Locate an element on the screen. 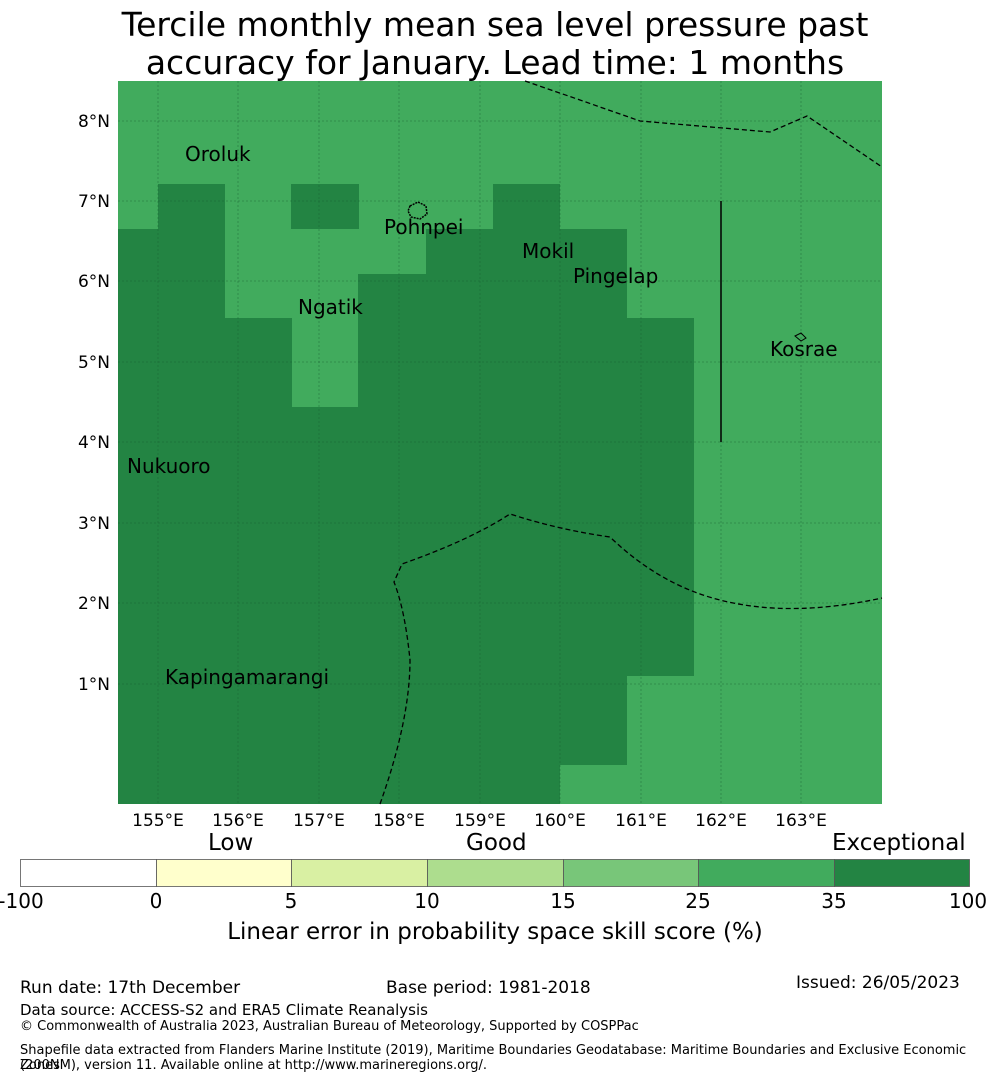 The height and width of the screenshot is (1080, 990). boundary-north is located at coordinates (703, 124).